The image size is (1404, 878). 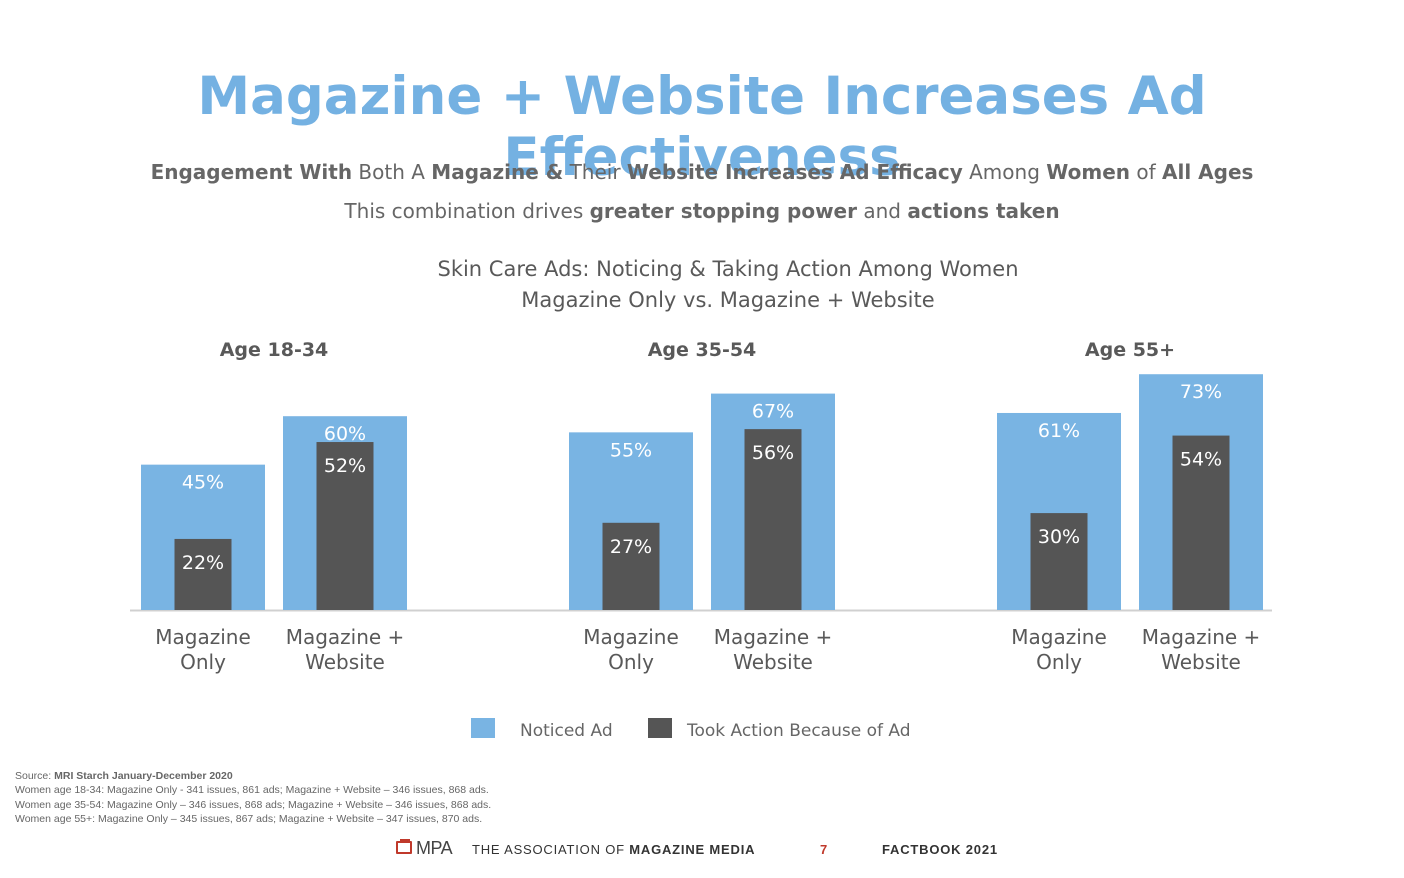 What do you see at coordinates (1059, 431) in the screenshot?
I see `data-label-noticed: 61%` at bounding box center [1059, 431].